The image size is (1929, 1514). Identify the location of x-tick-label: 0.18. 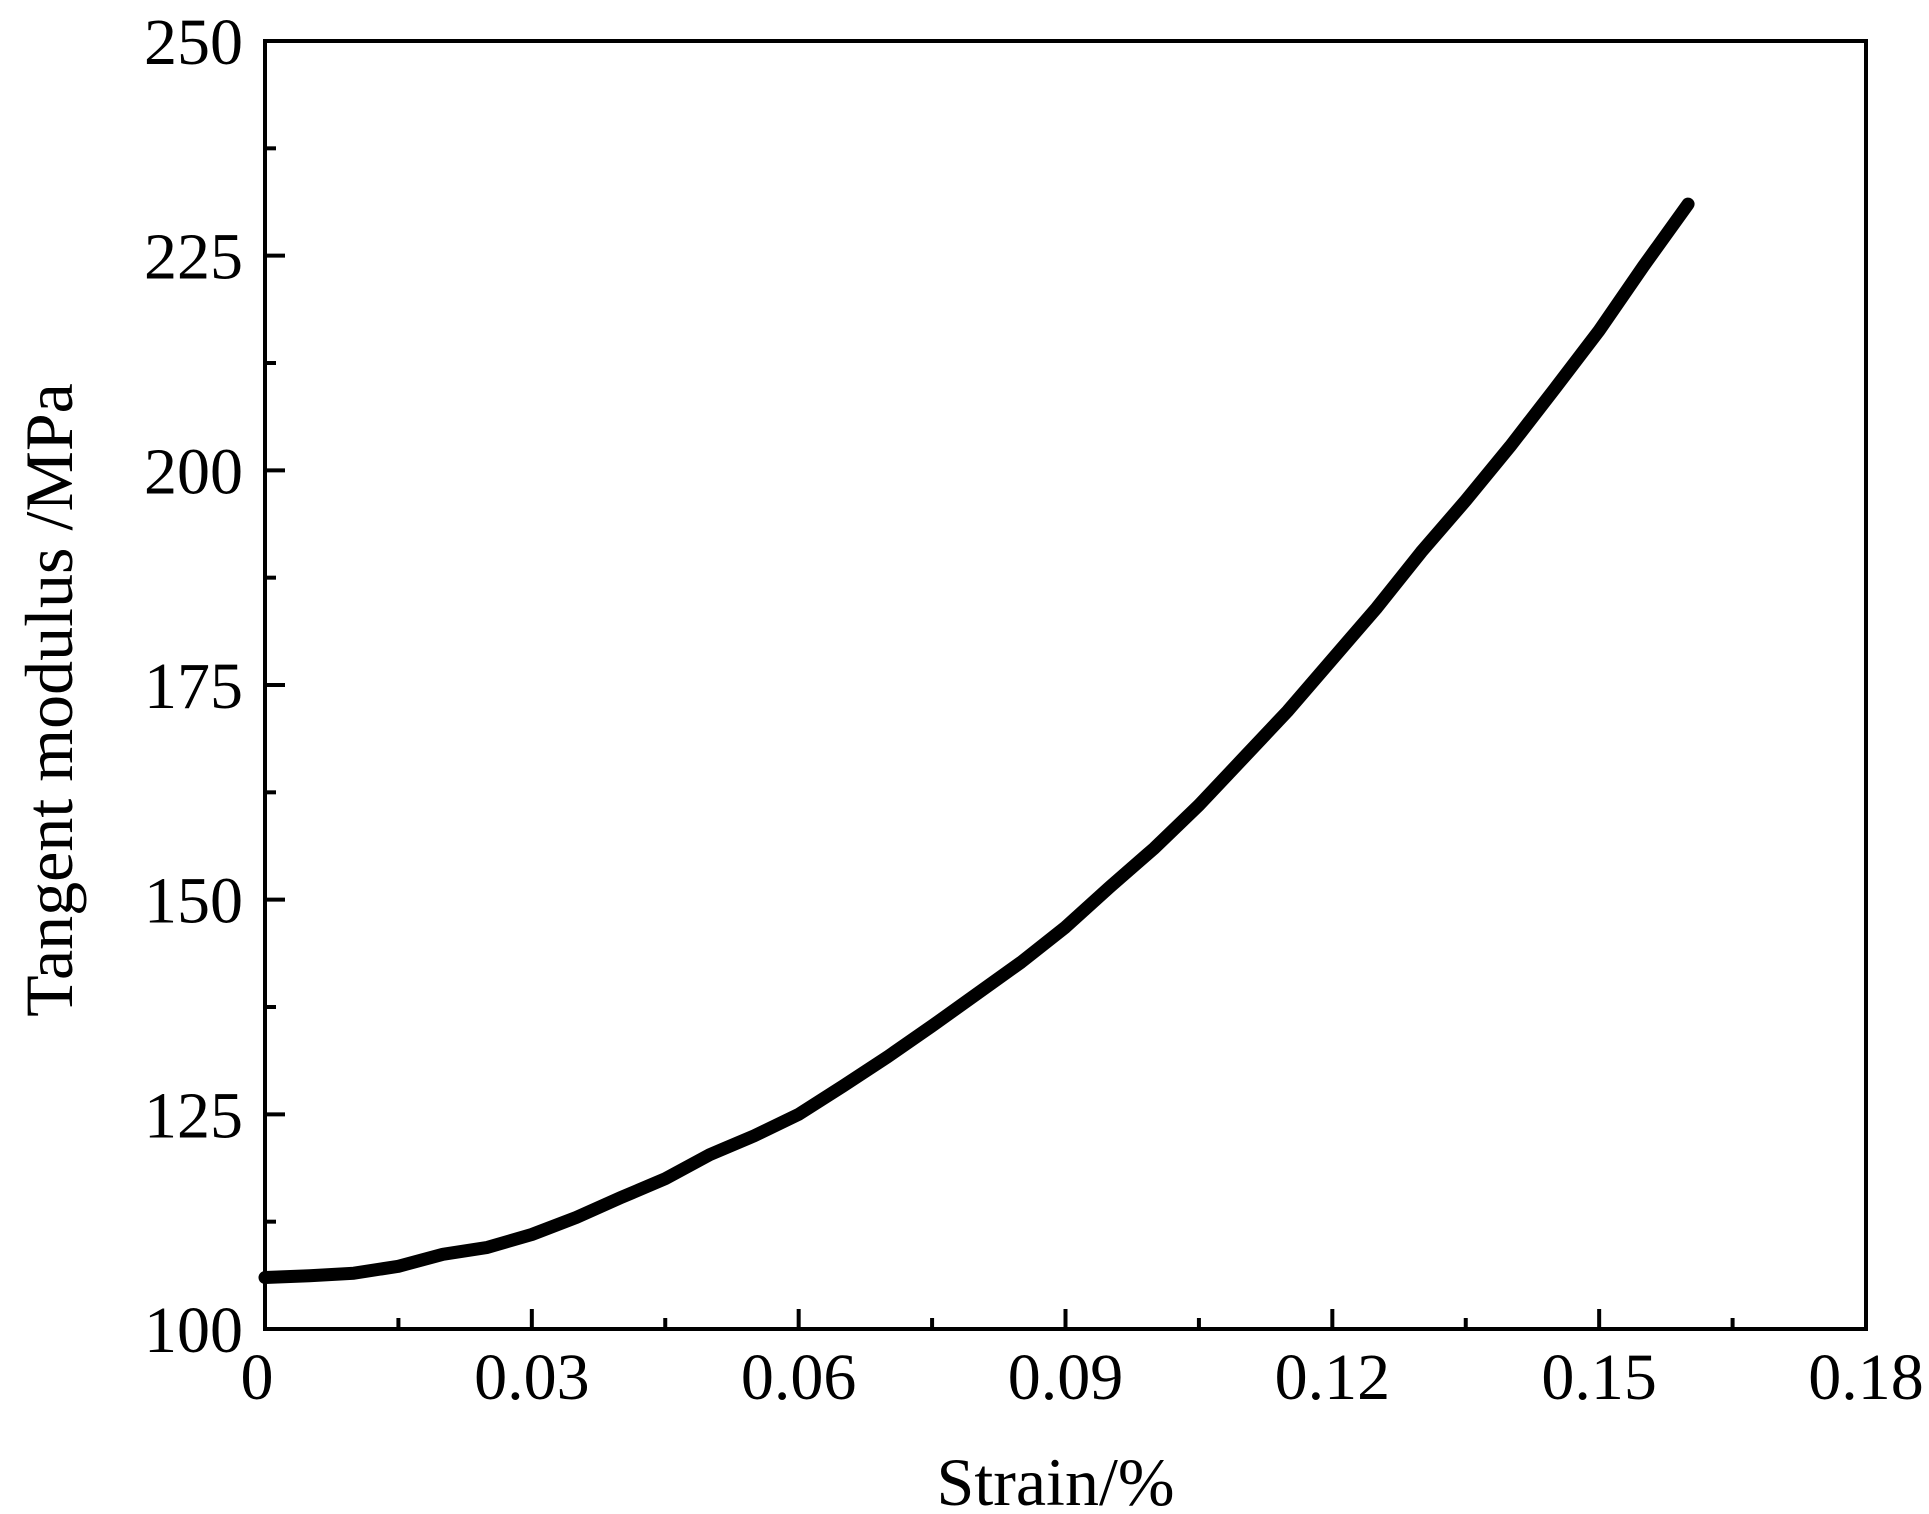
(1866, 1377).